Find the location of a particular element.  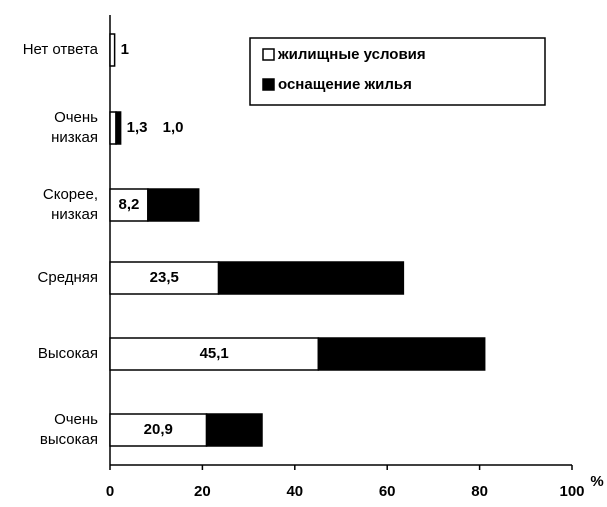

y-tick-label: Очень низкая is located at coordinates (74, 127).